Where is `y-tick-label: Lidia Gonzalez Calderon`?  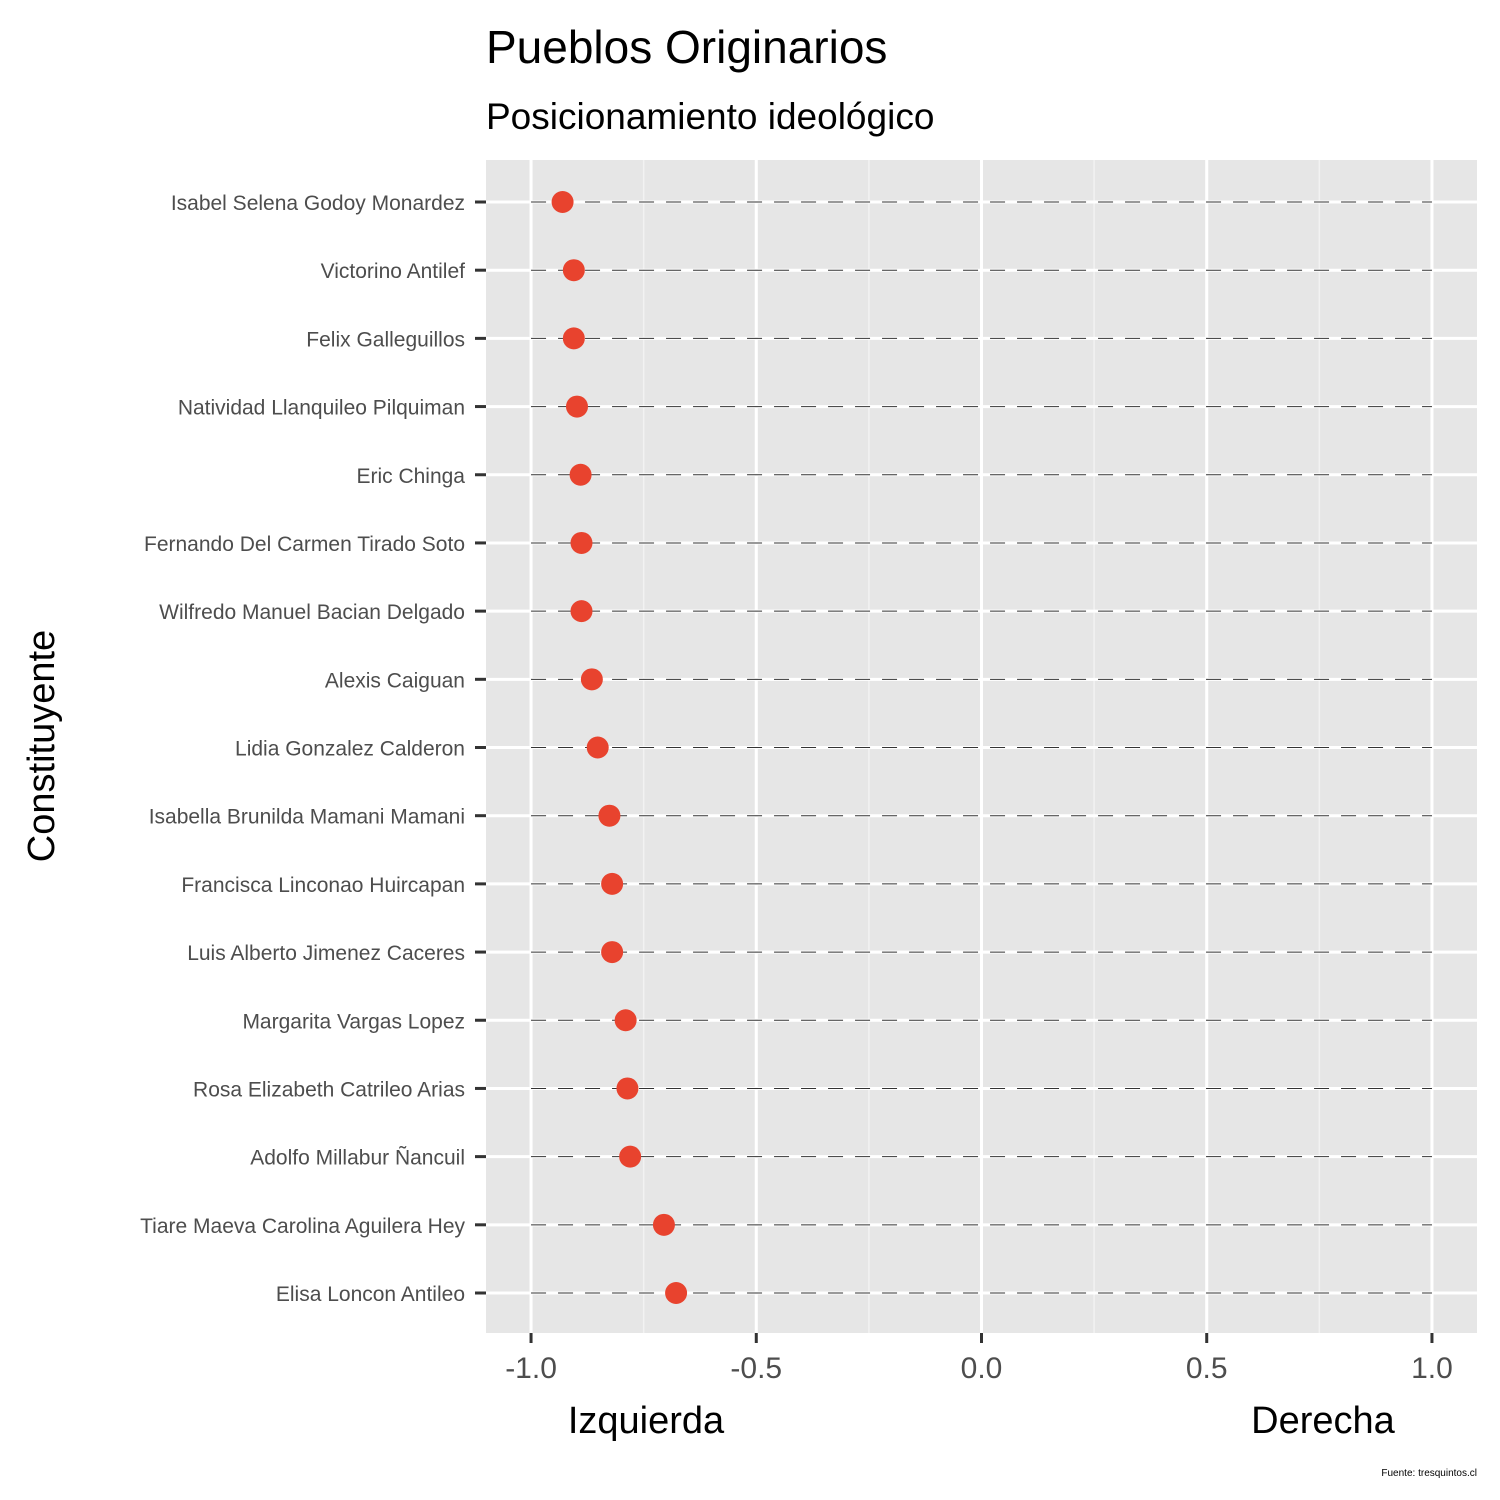
y-tick-label: Lidia Gonzalez Calderon is located at coordinates (350, 749).